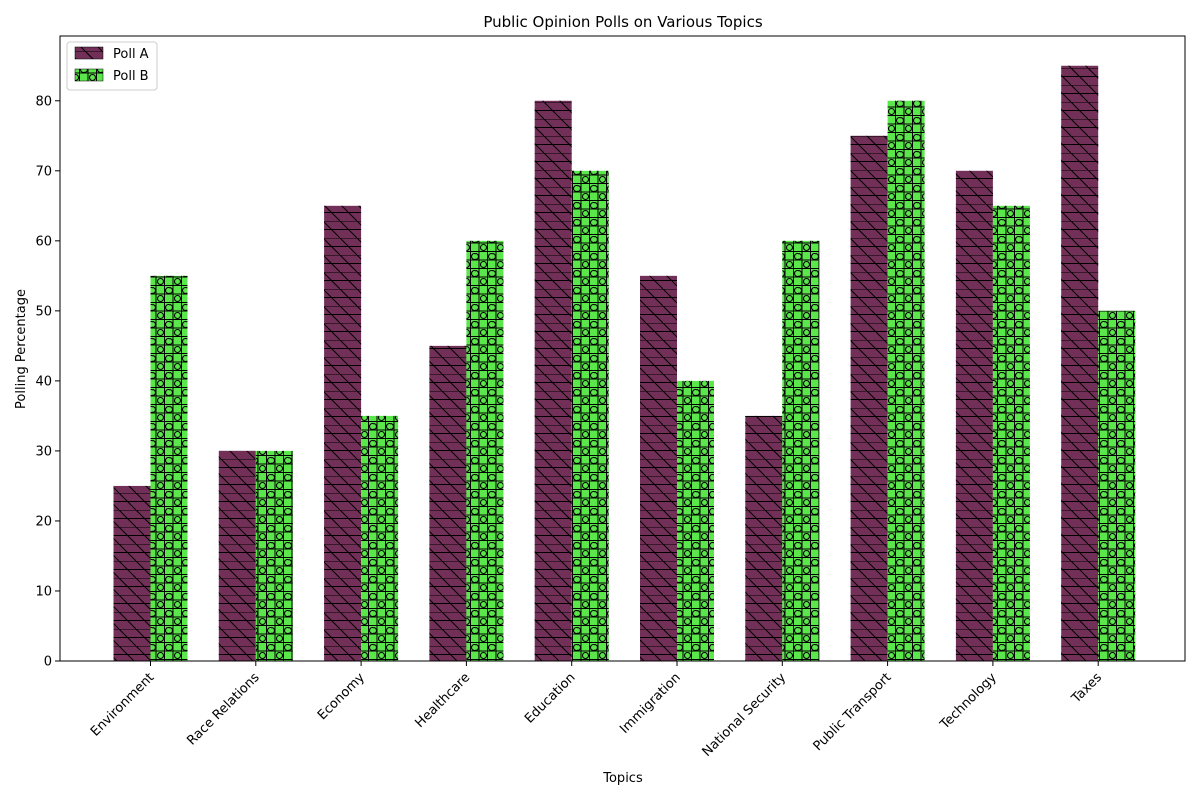 The width and height of the screenshot is (1200, 800). Describe the element at coordinates (553, 381) in the screenshot. I see `bar-poll-a-education-hatch` at that location.